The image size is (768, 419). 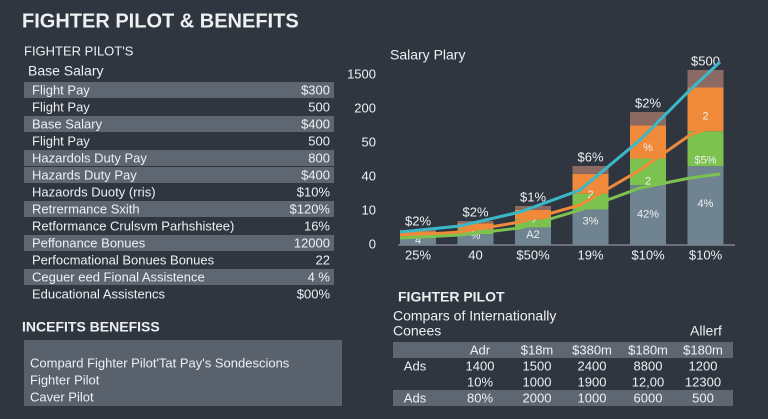 What do you see at coordinates (703, 397) in the screenshot?
I see `table-cell: 500` at bounding box center [703, 397].